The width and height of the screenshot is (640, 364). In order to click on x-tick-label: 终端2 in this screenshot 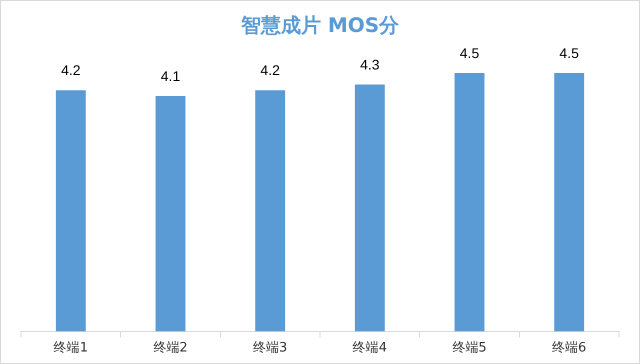, I will do `click(170, 348)`.